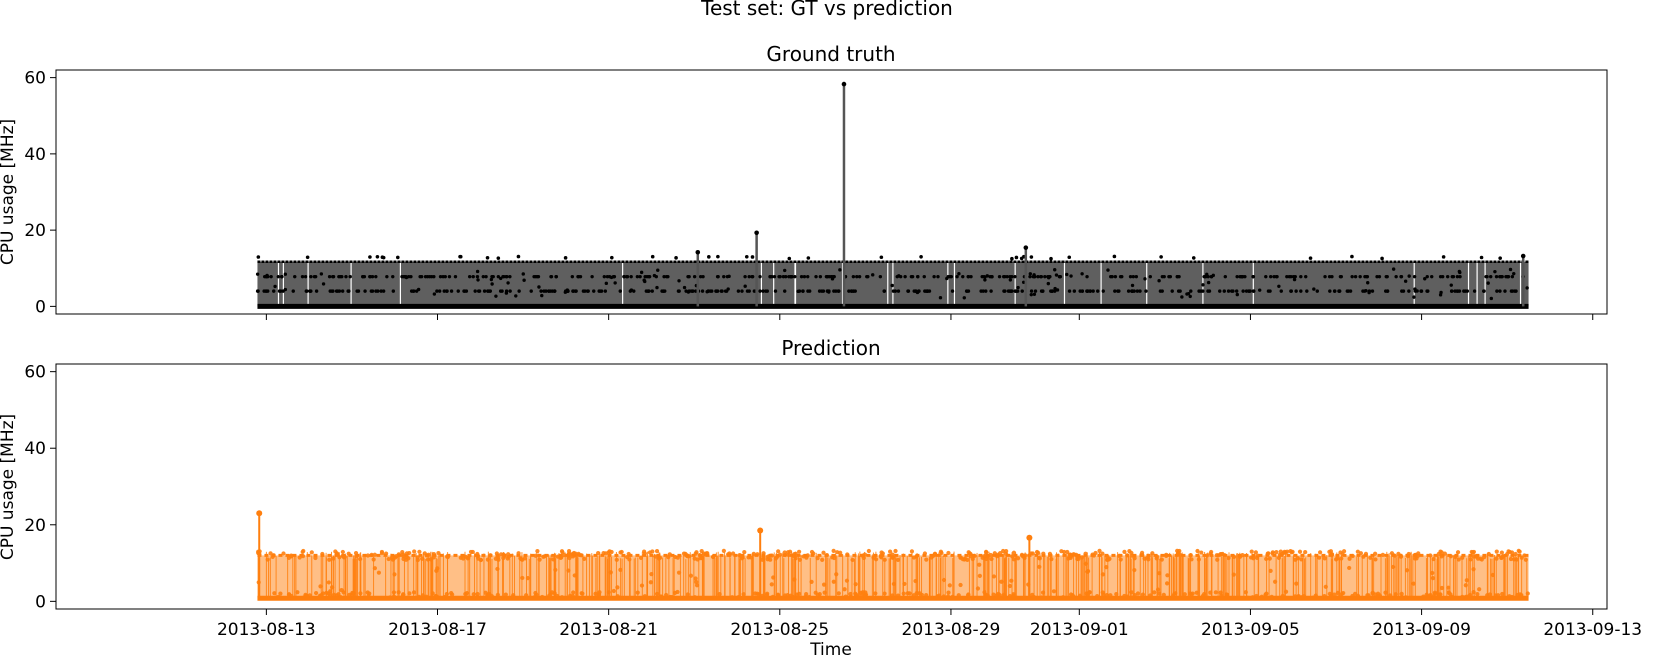 The image size is (1655, 660). Describe the element at coordinates (35, 526) in the screenshot. I see `y-tick-label: 20` at that location.